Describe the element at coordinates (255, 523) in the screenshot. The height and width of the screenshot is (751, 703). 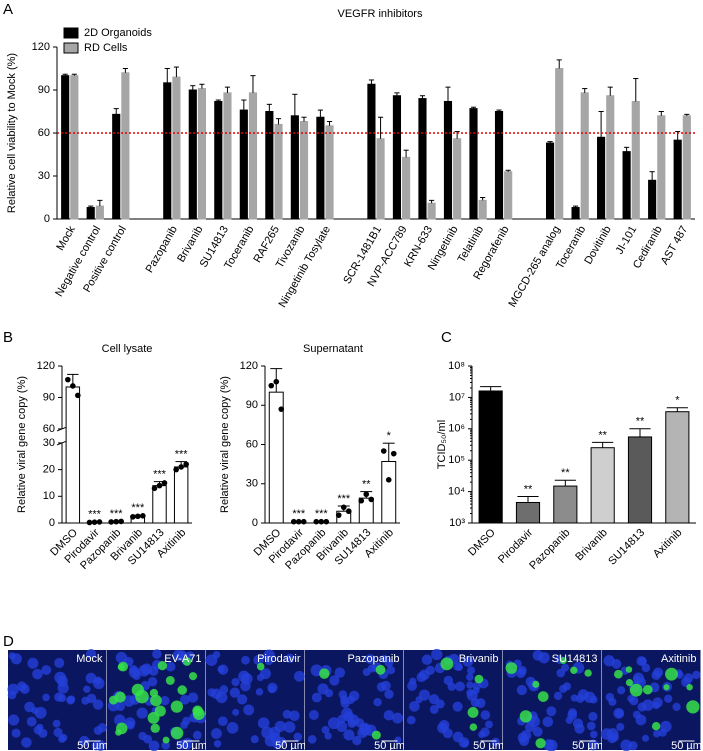
I see `y-tick-label: 0` at that location.